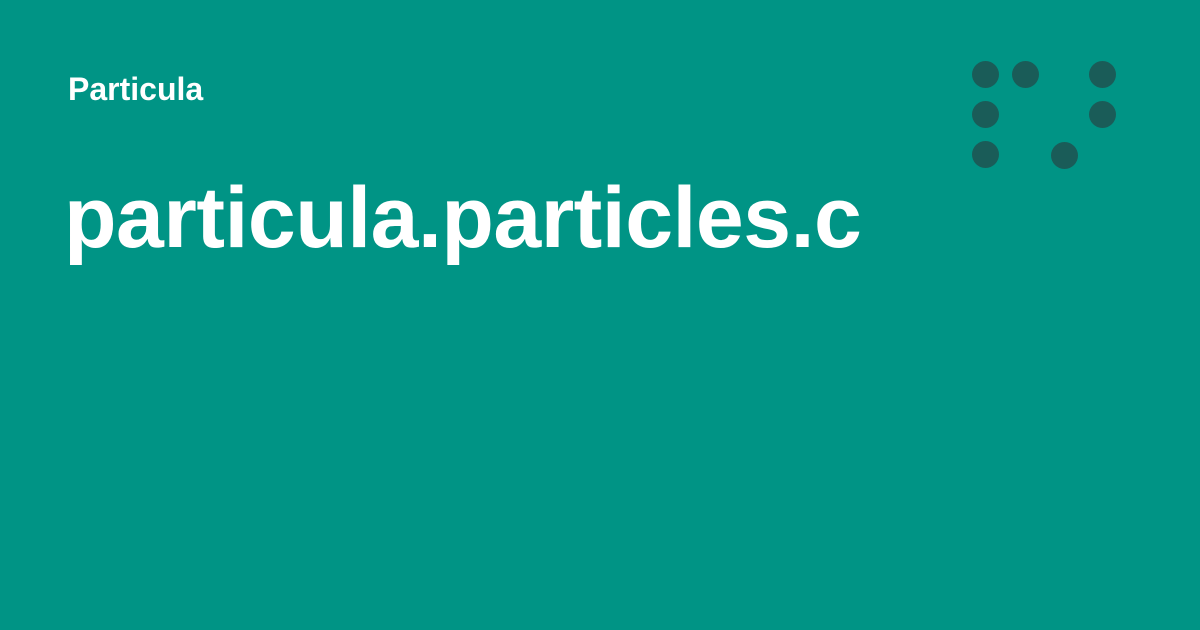 This screenshot has height=630, width=1200. I want to click on site-name: Particula, so click(136, 89).